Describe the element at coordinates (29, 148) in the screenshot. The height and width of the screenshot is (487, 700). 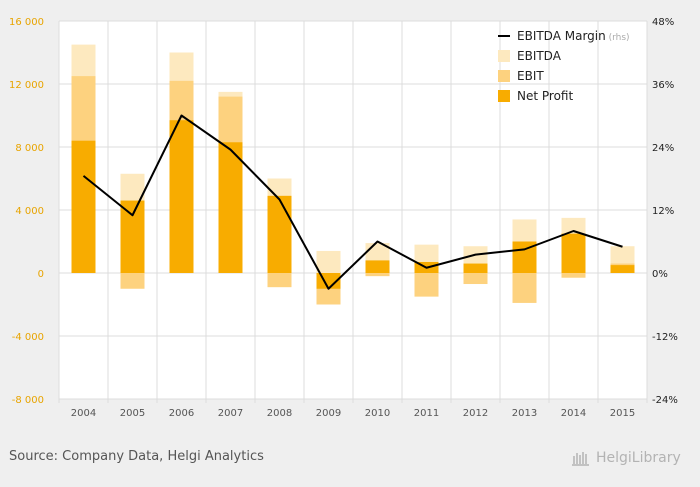
I see `y-left-tick-label: 8 000` at that location.